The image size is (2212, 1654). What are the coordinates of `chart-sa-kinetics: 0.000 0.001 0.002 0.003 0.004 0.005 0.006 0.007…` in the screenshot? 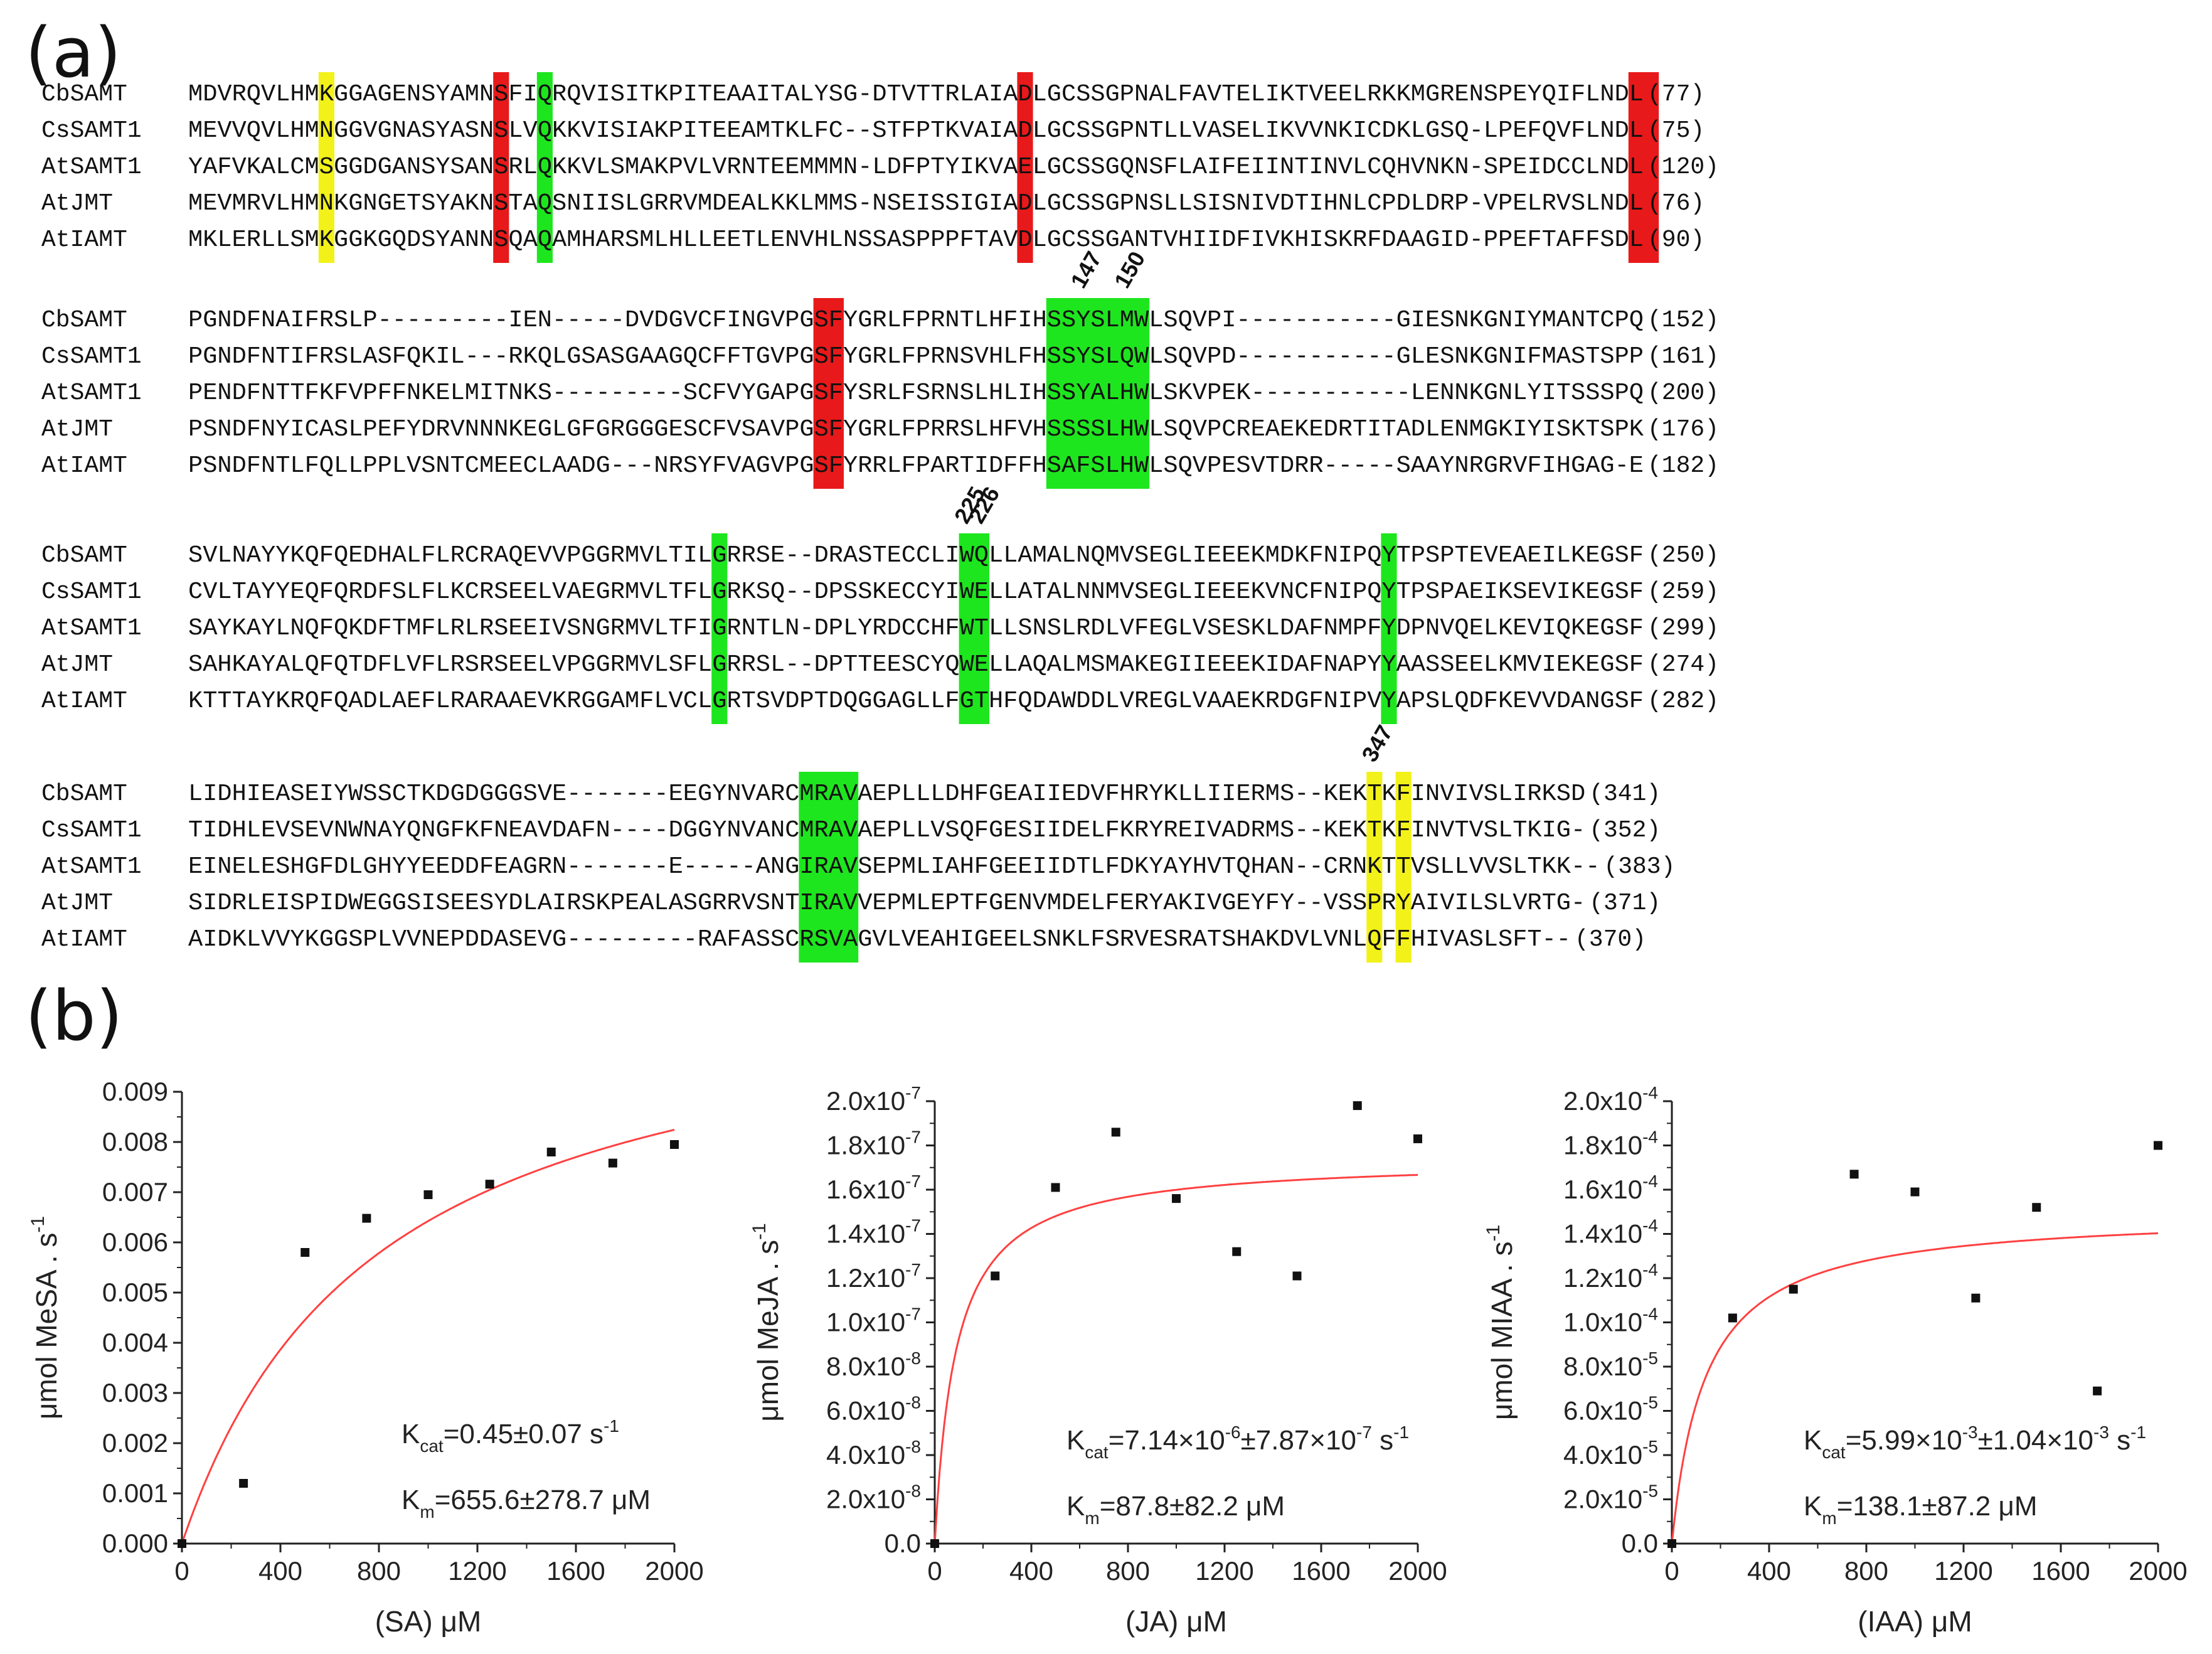 It's located at (366, 1357).